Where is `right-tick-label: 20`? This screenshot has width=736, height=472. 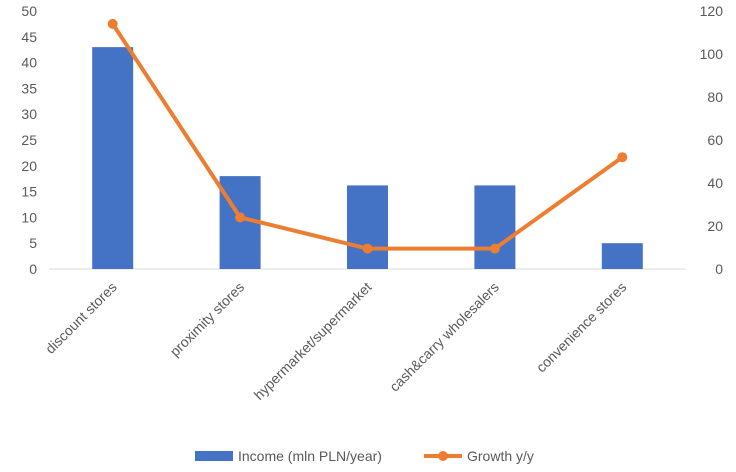
right-tick-label: 20 is located at coordinates (715, 226).